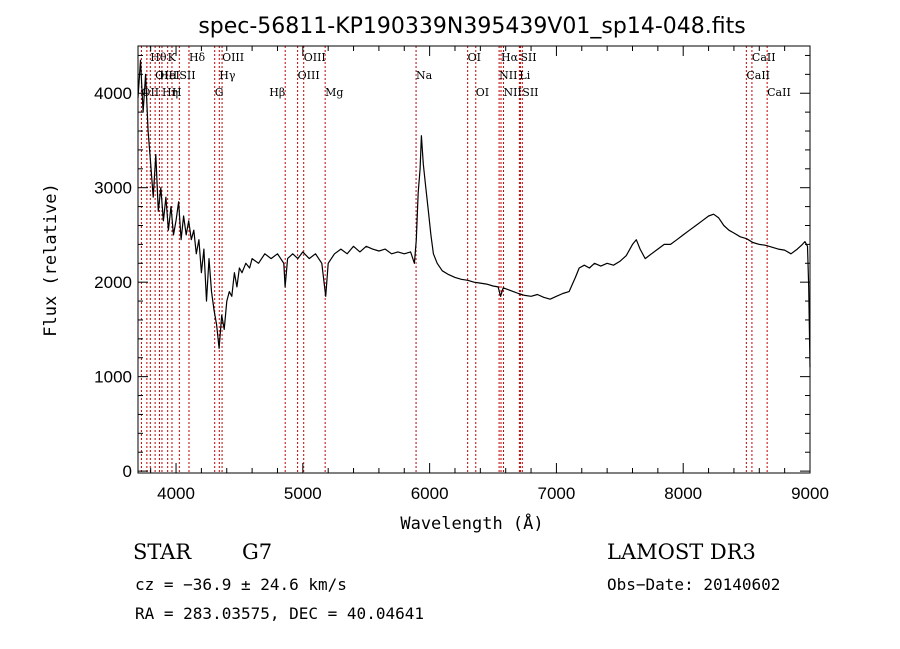 The height and width of the screenshot is (649, 900). I want to click on line-label-16: Mg, so click(334, 92).